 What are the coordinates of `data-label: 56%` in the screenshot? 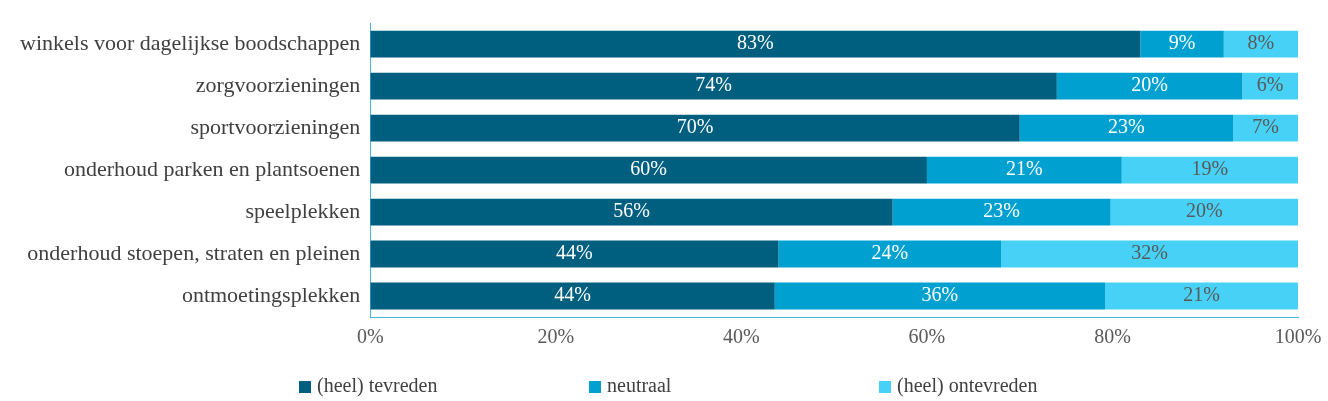 It's located at (631, 210).